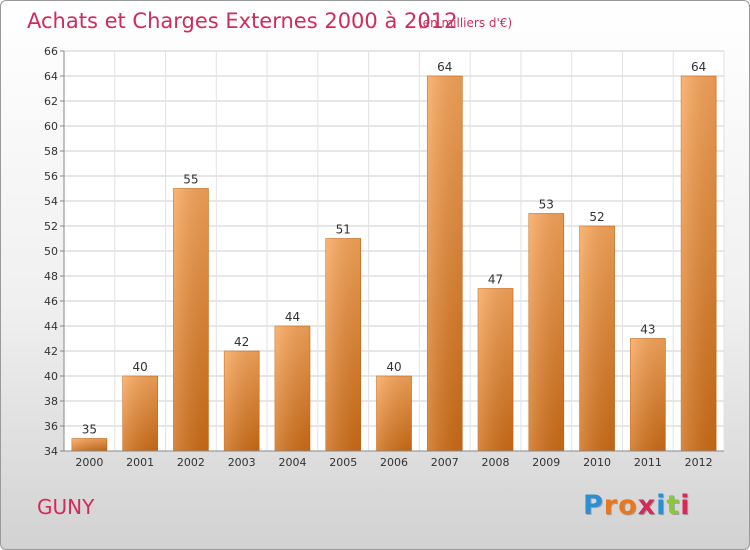 This screenshot has height=550, width=750. I want to click on bar-shade-2001, so click(140, 413).